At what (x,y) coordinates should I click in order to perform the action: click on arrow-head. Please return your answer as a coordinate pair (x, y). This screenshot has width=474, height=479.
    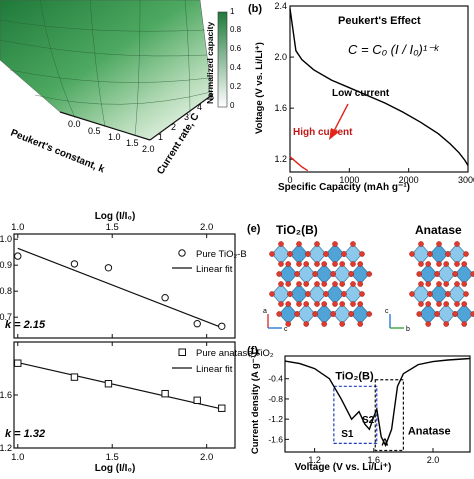
    Looking at the image, I should click on (334, 134).